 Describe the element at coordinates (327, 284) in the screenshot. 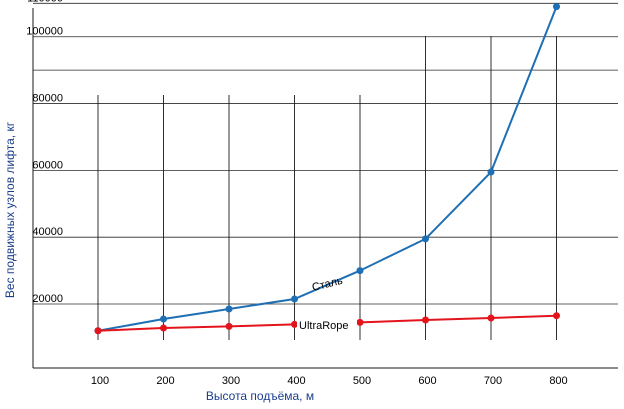

I see `series-label-steel: Сталь` at that location.